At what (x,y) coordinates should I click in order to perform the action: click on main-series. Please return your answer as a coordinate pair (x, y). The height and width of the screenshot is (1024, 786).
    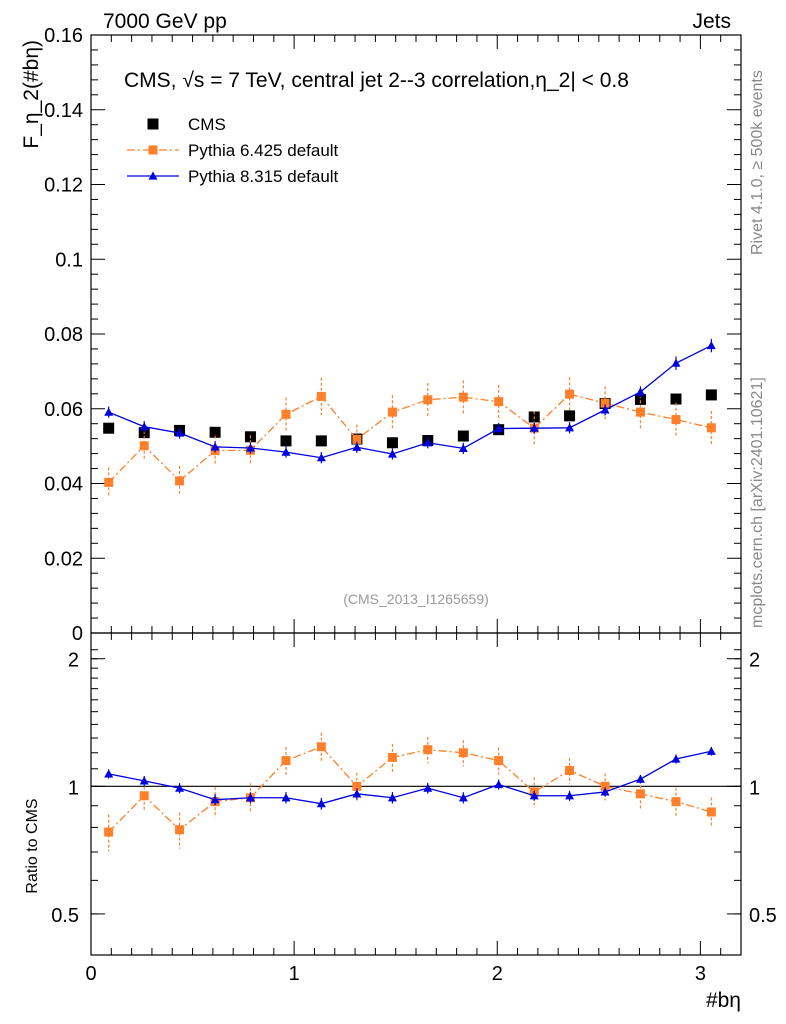
    Looking at the image, I should click on (410, 418).